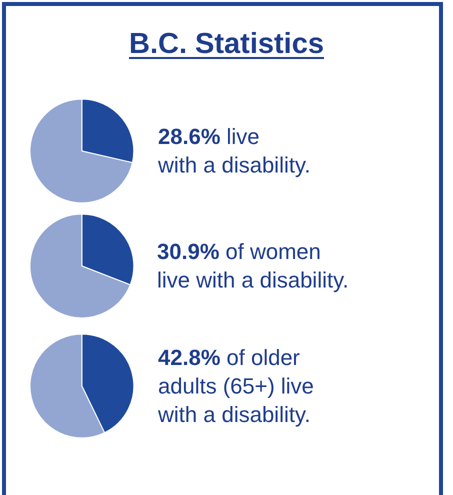 This screenshot has width=453, height=495. What do you see at coordinates (226, 44) in the screenshot?
I see `text: B.C. Statistics` at bounding box center [226, 44].